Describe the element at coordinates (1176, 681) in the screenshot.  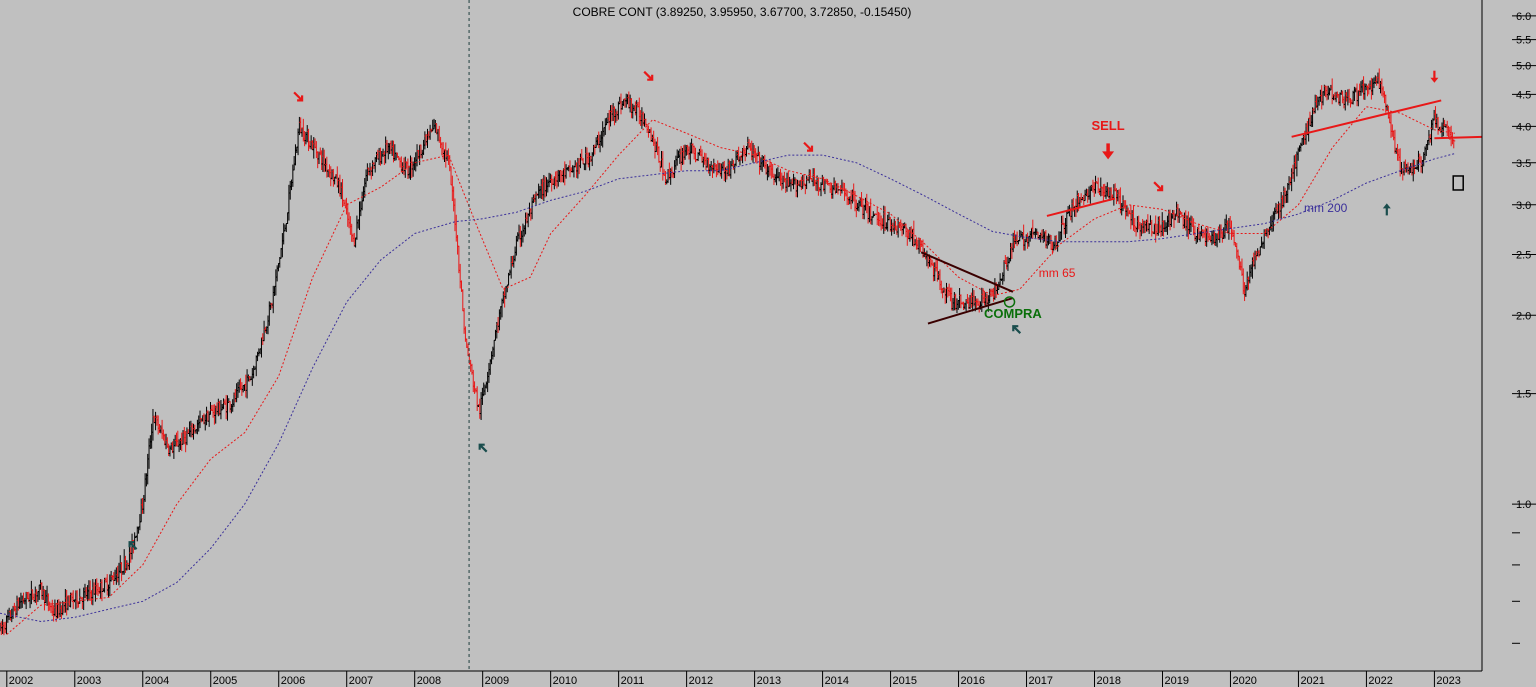
I see `x-tick-label: 2019` at that location.